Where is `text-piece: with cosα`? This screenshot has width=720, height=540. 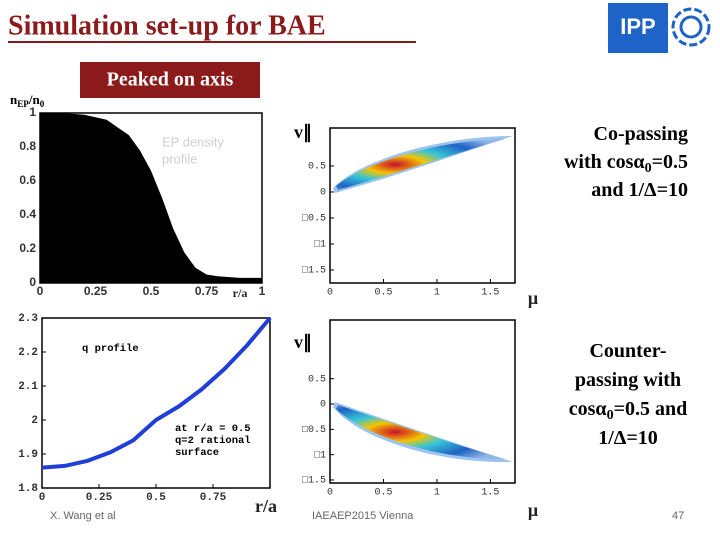
text-piece: with cosα is located at coordinates (604, 162).